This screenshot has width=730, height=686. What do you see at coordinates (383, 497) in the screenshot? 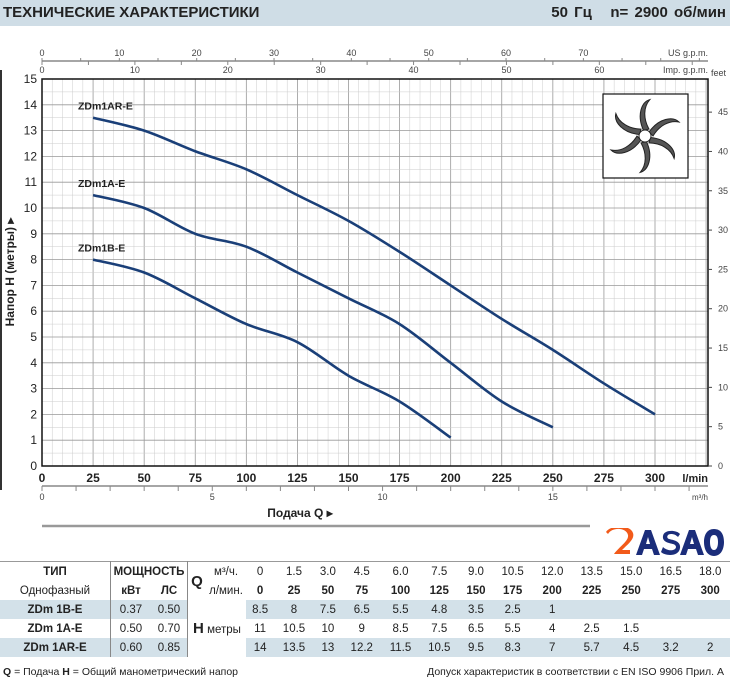
I see `m3h-tick-label: 10` at bounding box center [383, 497].